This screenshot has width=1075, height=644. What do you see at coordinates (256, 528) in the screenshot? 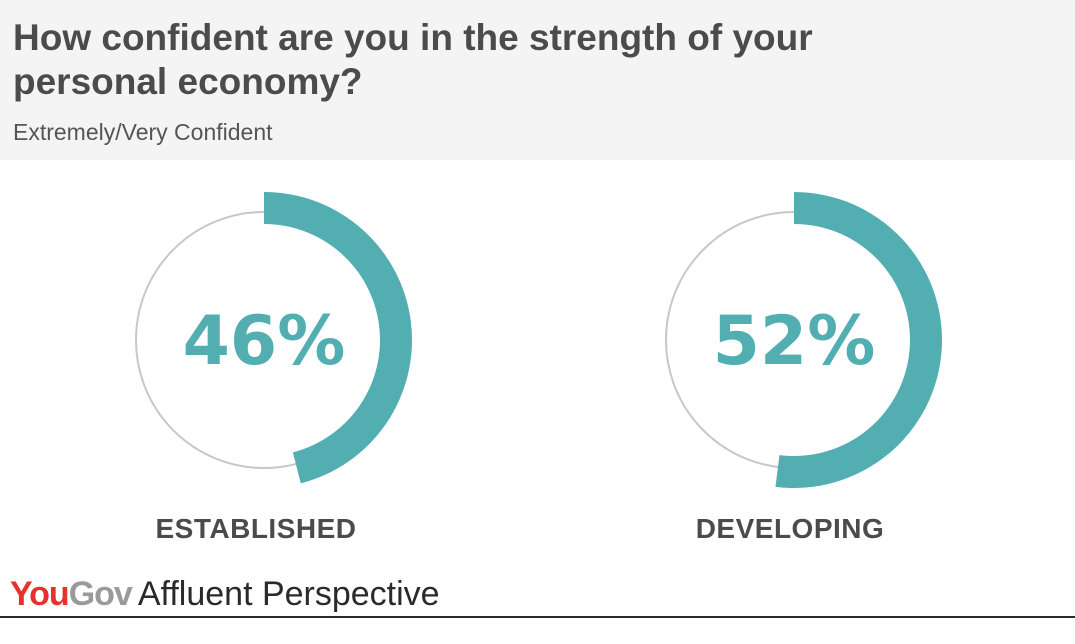
I see `donut-label-established: ESTABLISHED` at bounding box center [256, 528].